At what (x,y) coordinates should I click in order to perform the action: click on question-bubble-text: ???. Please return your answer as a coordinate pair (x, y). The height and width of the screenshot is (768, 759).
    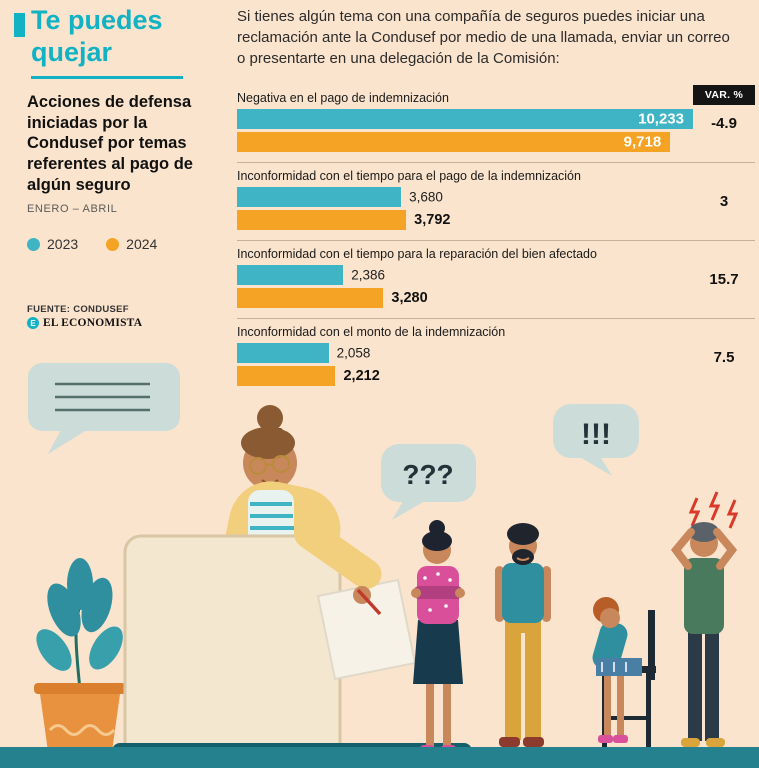
    Looking at the image, I should click on (427, 474).